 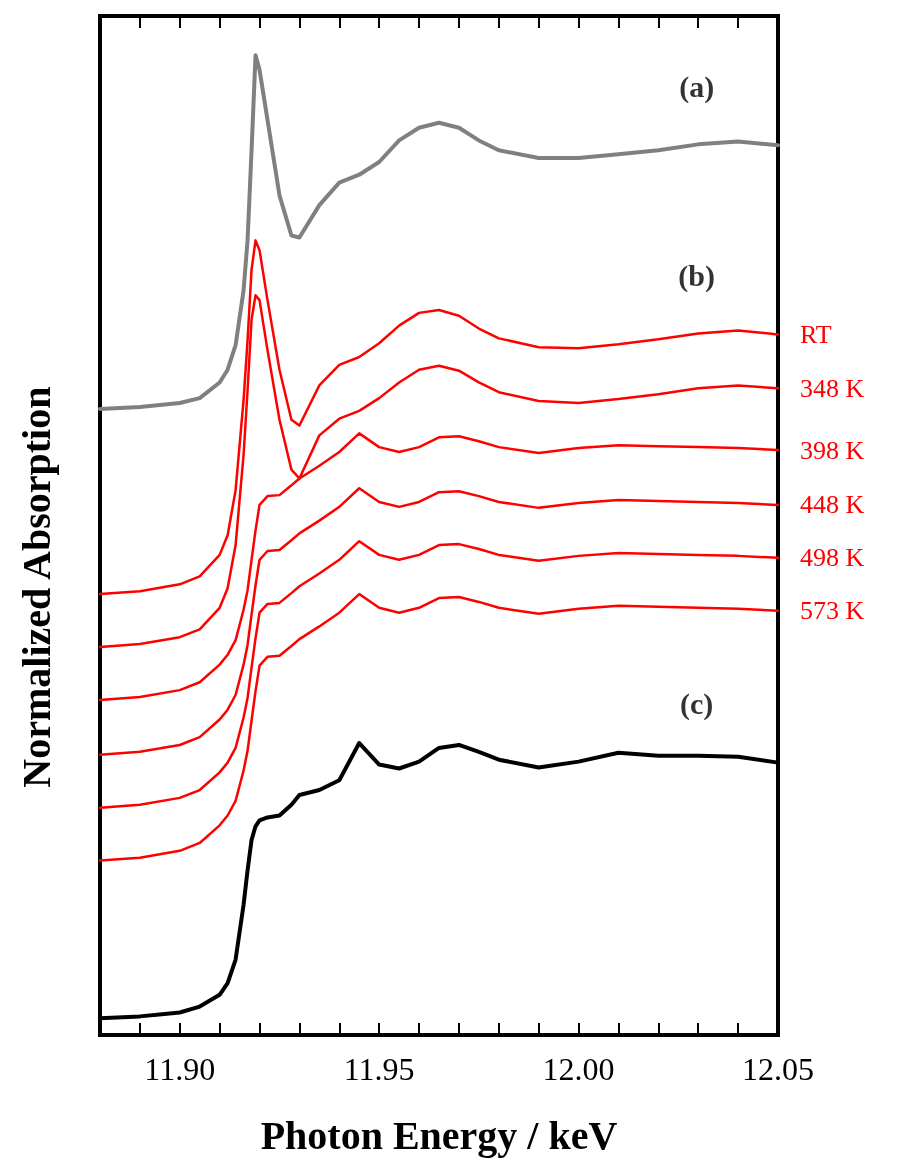 I want to click on series-label: RT, so click(x=816, y=334).